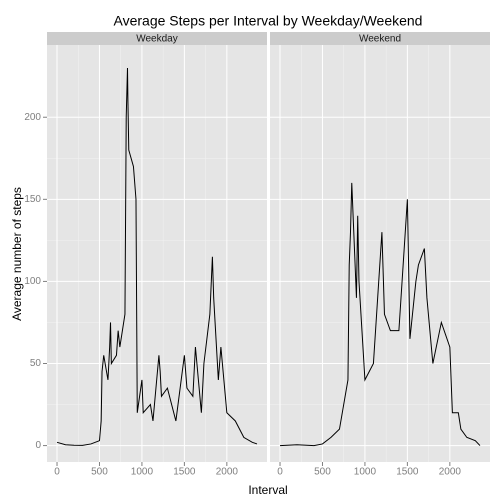 Image resolution: width=504 pixels, height=504 pixels. What do you see at coordinates (32, 281) in the screenshot?
I see `y-tick-label: 100` at bounding box center [32, 281].